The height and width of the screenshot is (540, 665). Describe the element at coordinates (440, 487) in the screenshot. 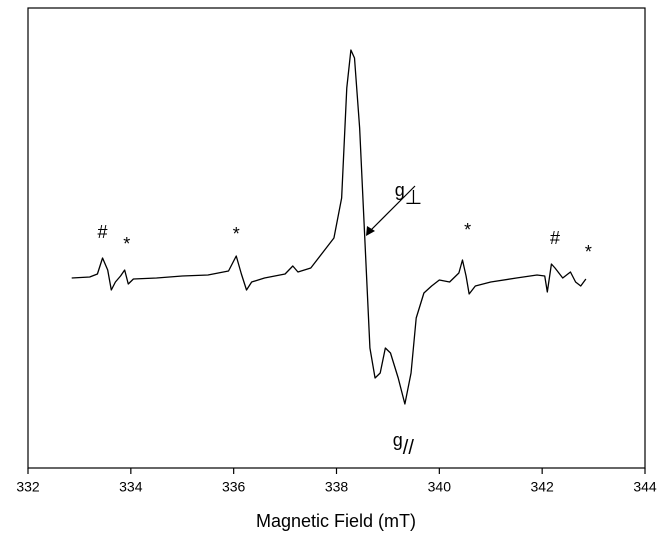

I see `x-tick-label: 340` at that location.